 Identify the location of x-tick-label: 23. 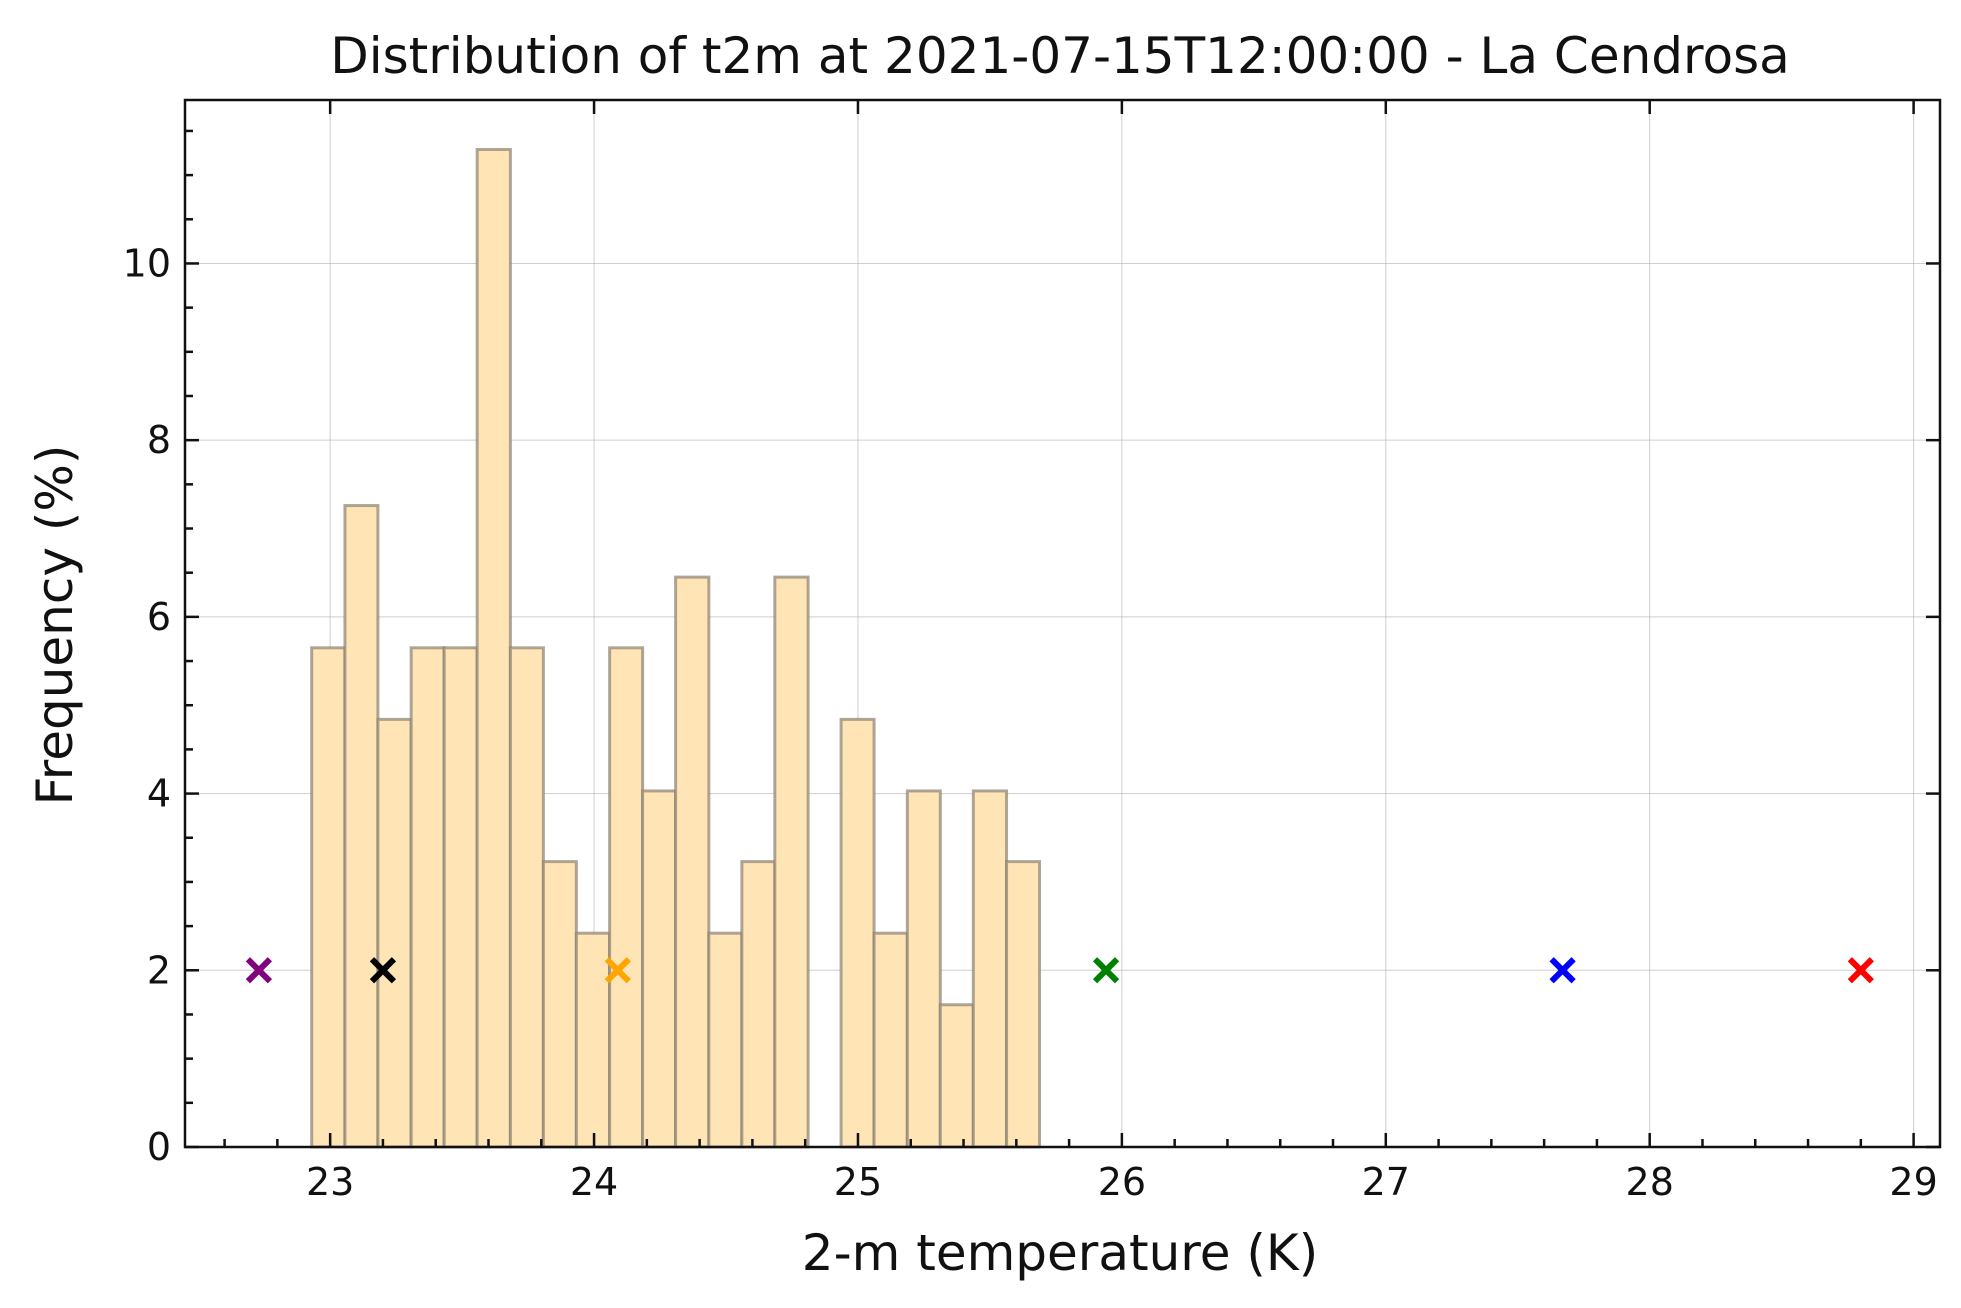
(330, 1182).